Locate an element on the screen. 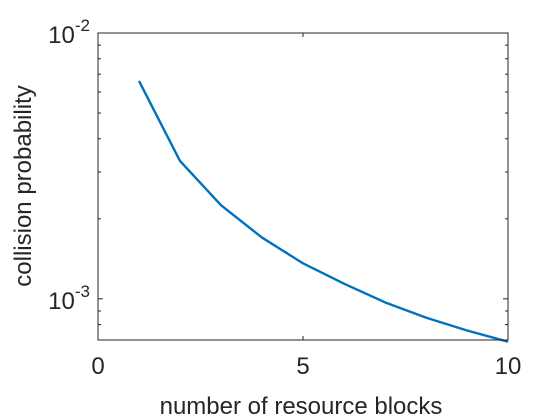  x-tick-label: 5 is located at coordinates (302, 366).